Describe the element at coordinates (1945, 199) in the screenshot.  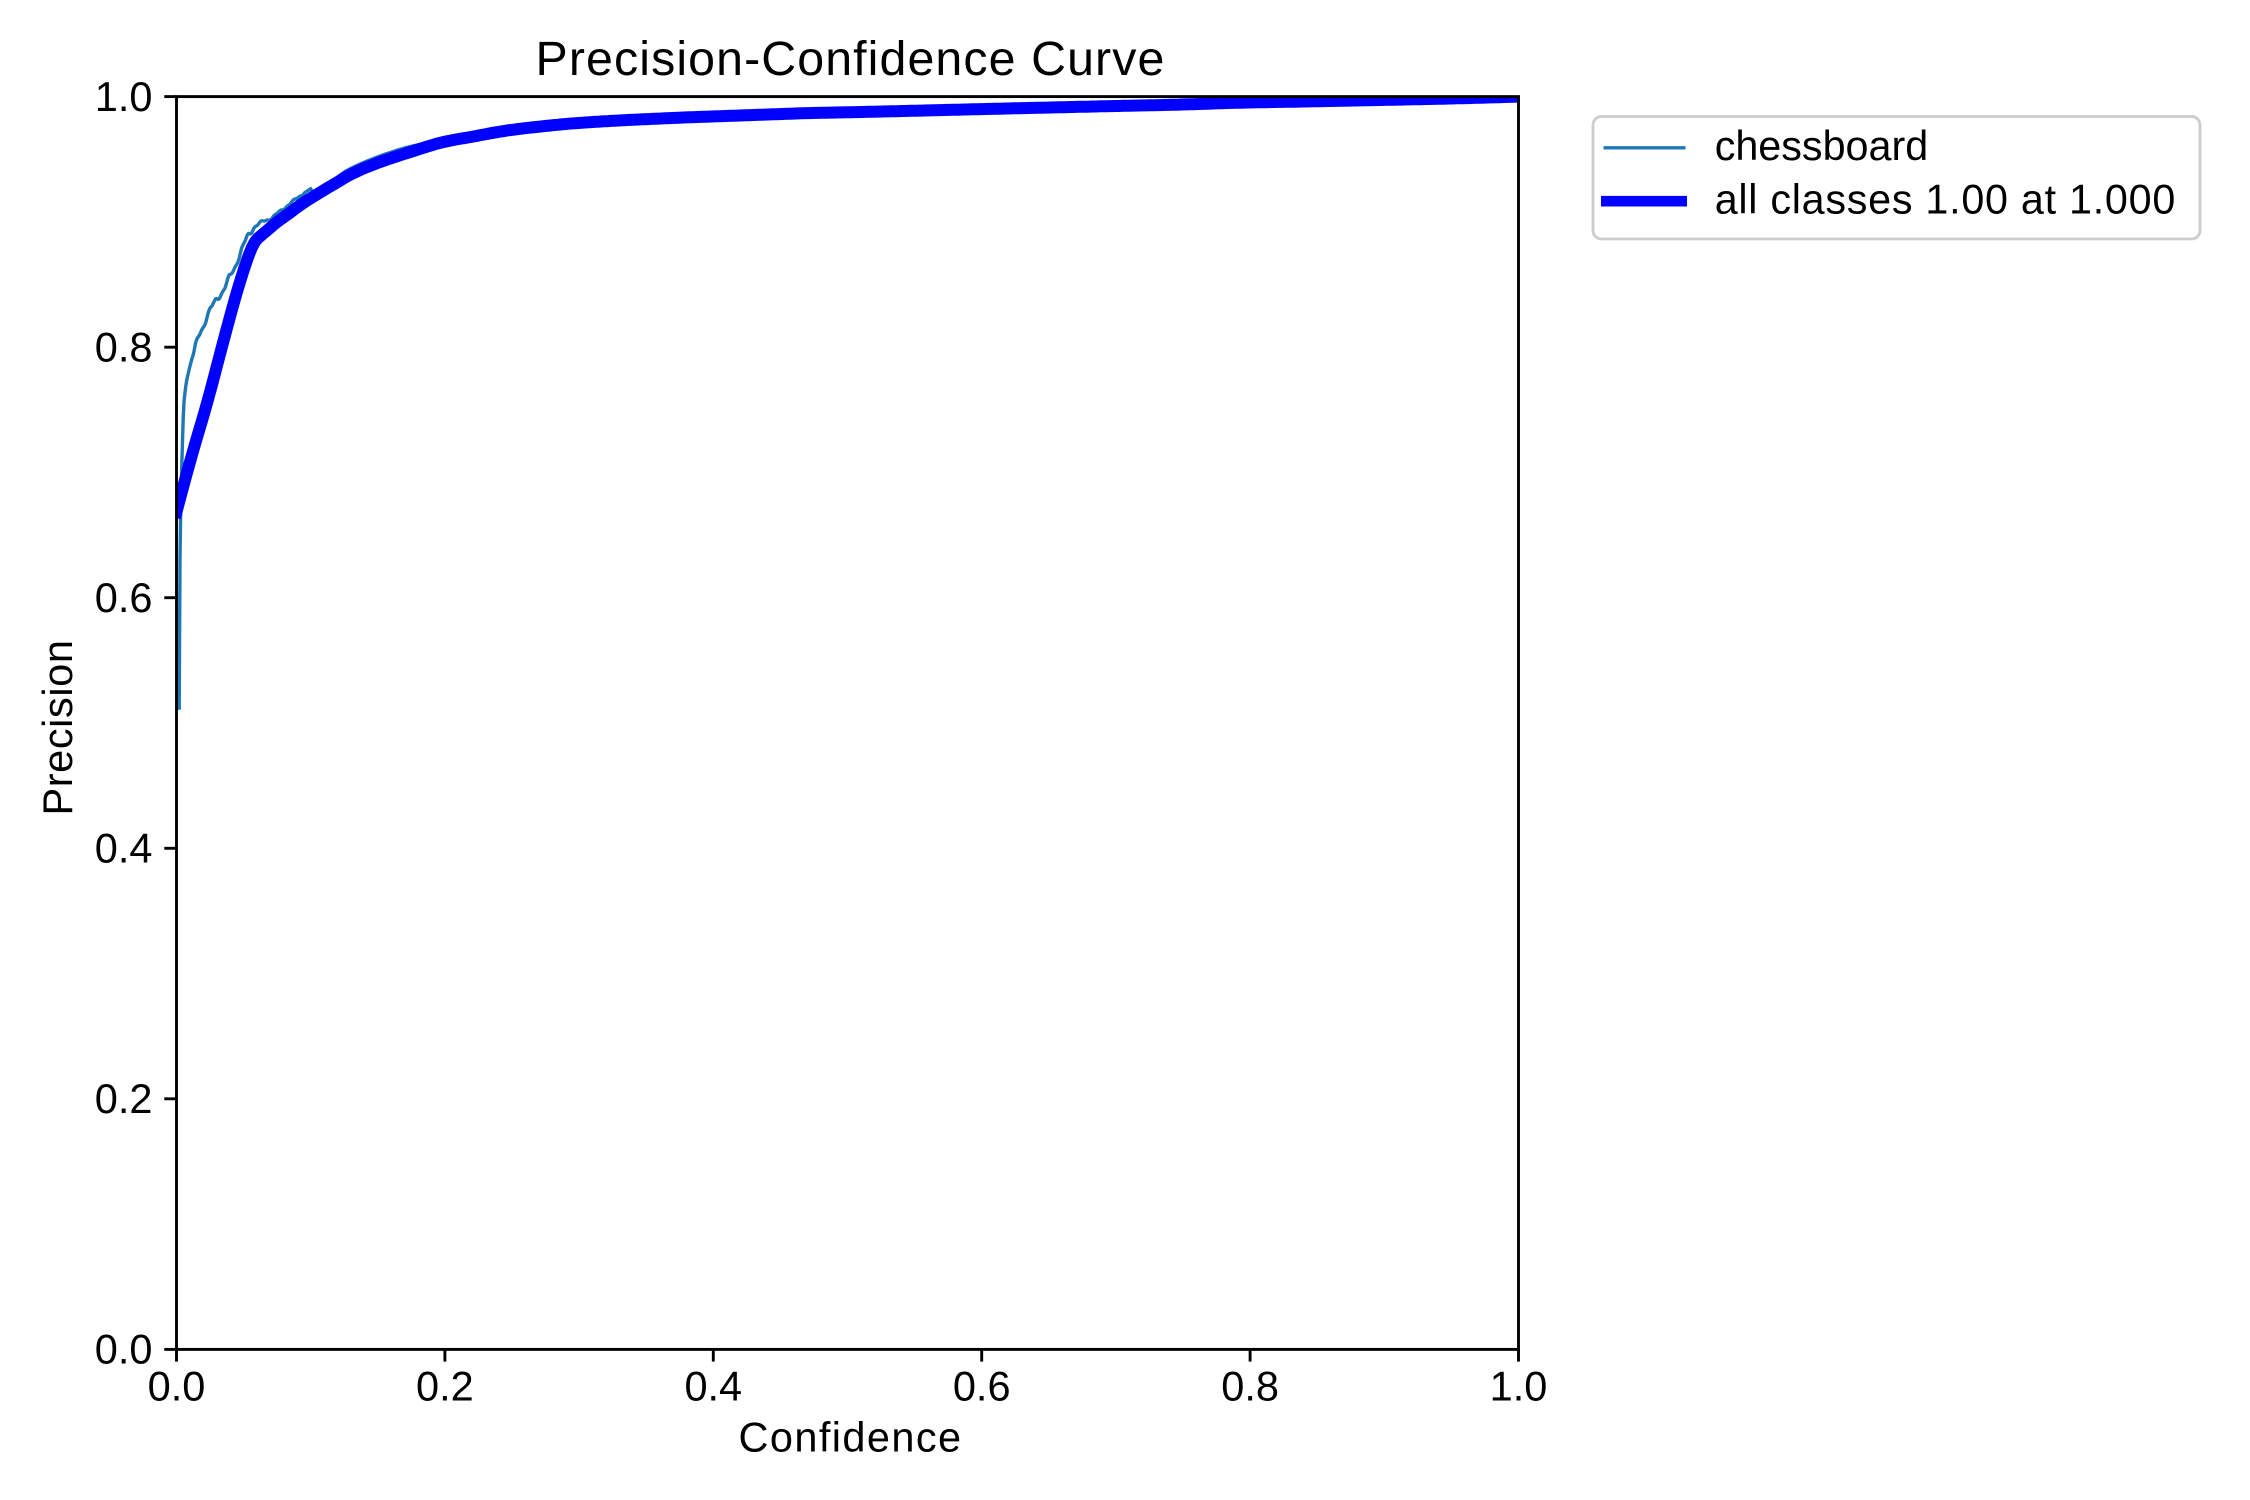
I see `svg-text: all classes 1.00 at 1.000` at that location.